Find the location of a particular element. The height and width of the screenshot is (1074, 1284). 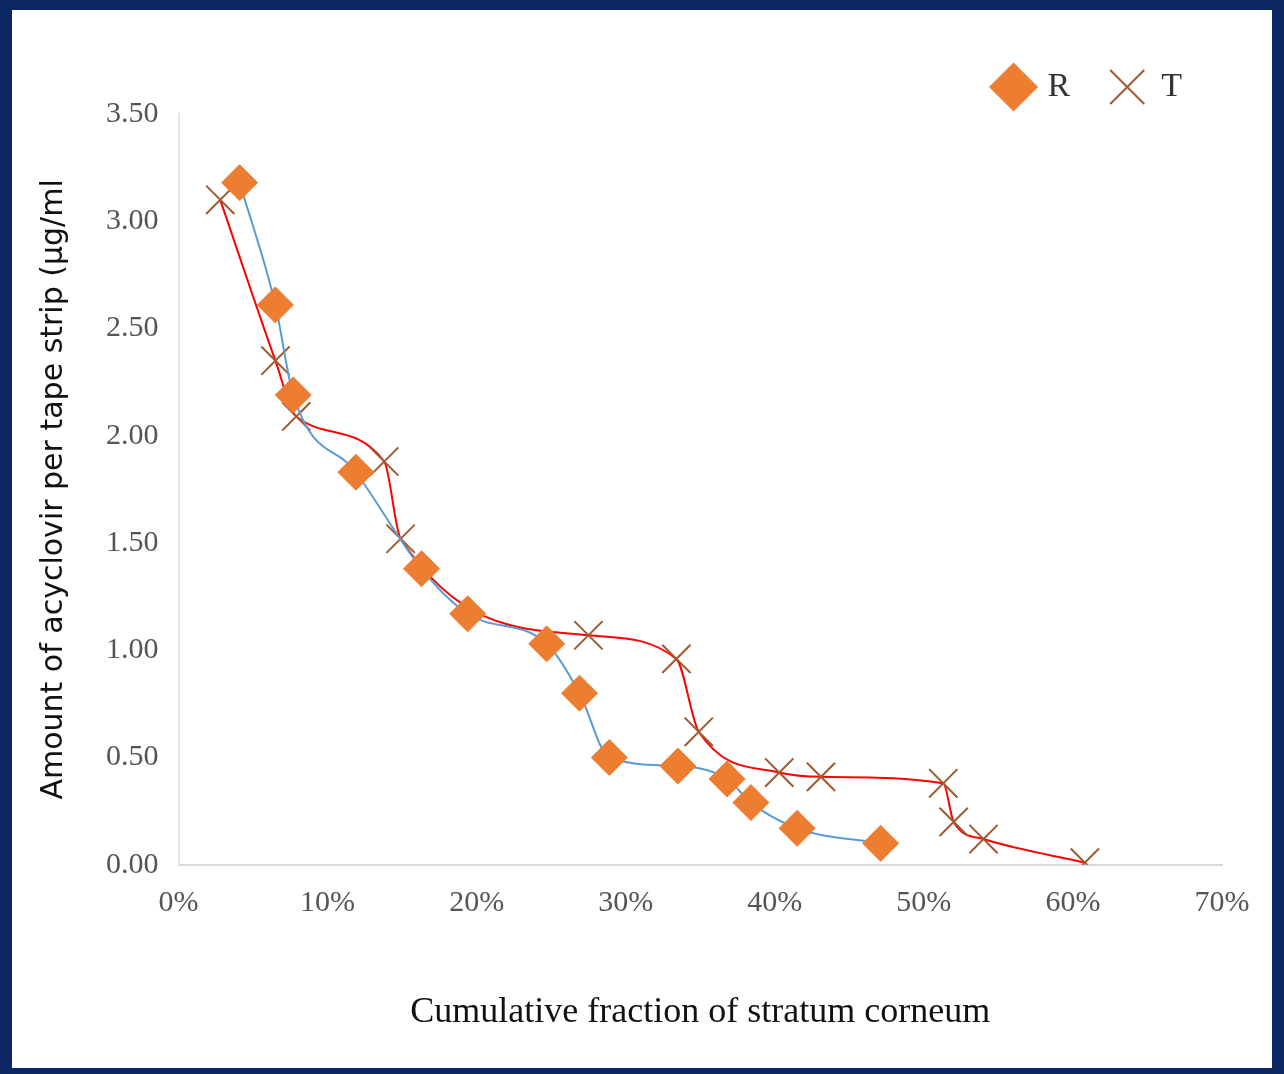

y-tick-label: 3.00 is located at coordinates (132, 219).